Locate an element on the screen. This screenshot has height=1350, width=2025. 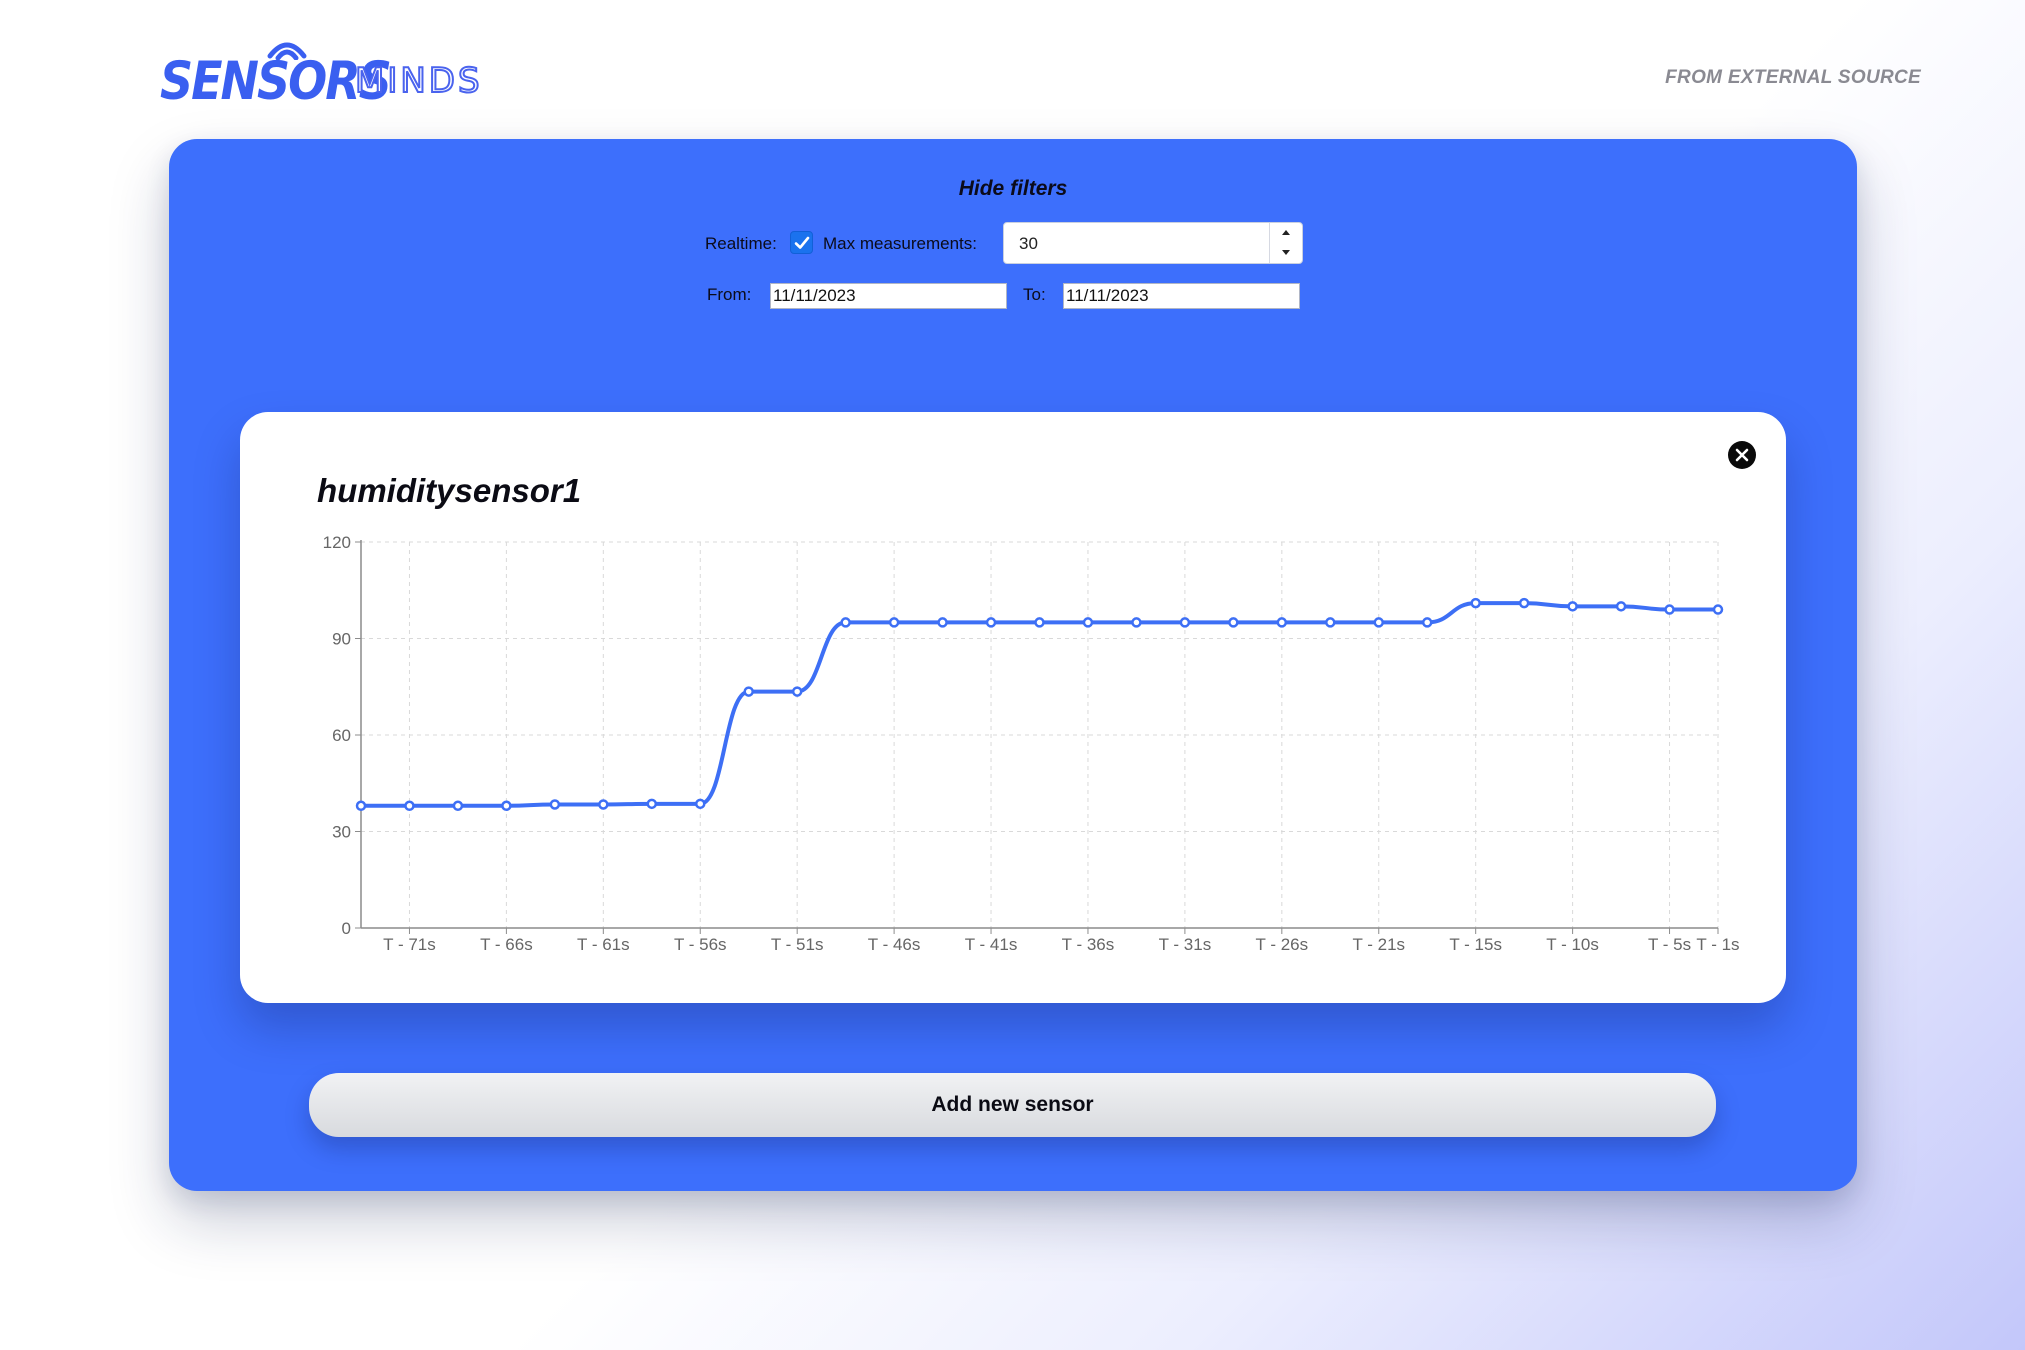
x-tick-label: T - 5s is located at coordinates (1669, 944).